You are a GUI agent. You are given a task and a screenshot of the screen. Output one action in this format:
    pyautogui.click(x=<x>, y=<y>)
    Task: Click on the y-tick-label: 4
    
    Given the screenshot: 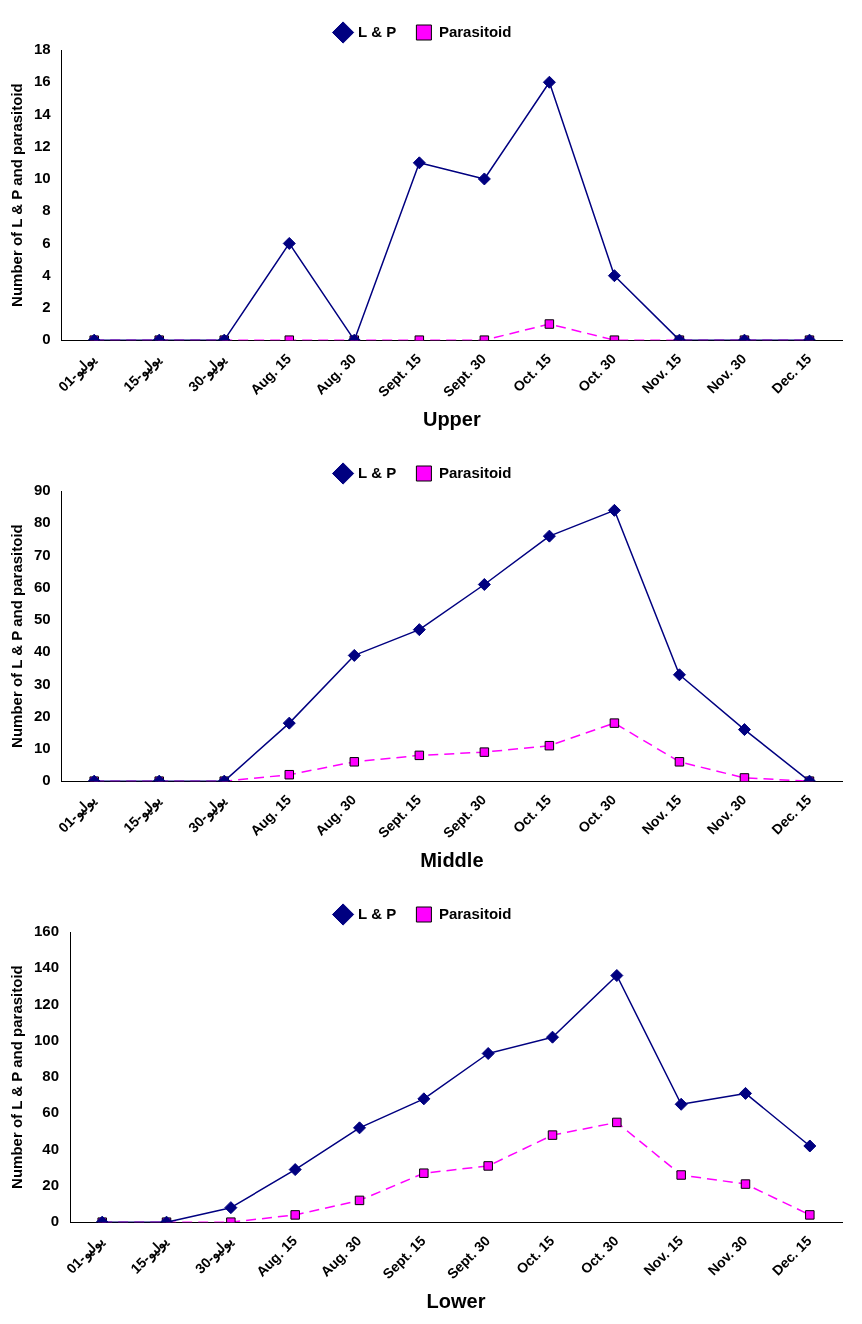 What is the action you would take?
    pyautogui.click(x=47, y=274)
    